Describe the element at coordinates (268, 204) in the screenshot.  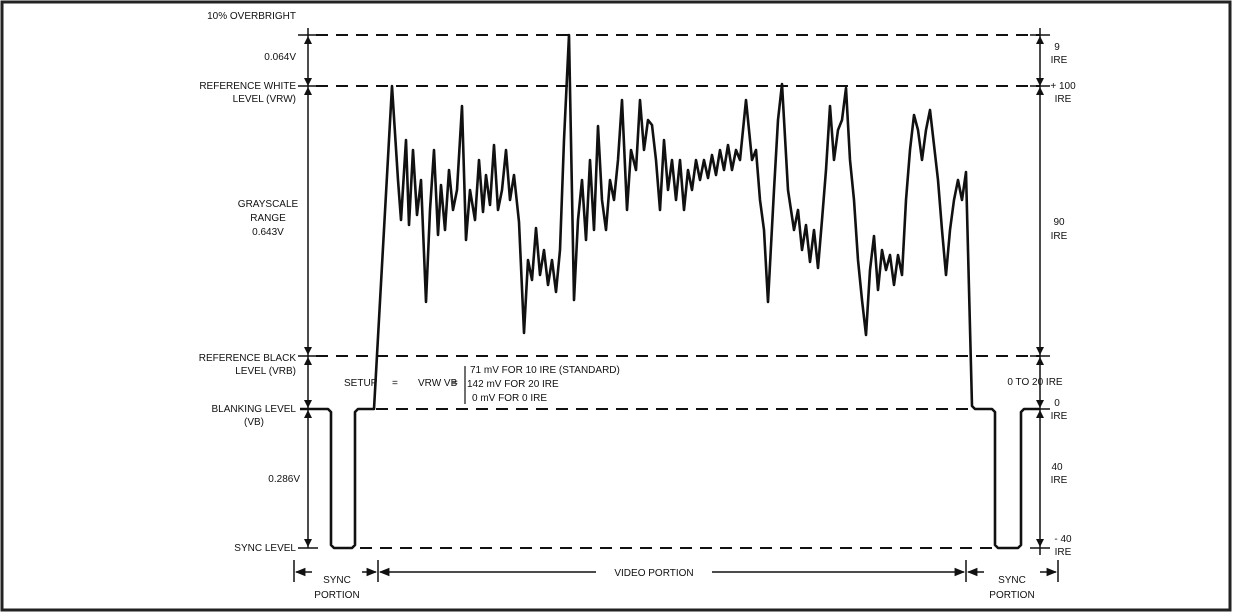
I see `grayscale-label-1: GRAYSCALE` at that location.